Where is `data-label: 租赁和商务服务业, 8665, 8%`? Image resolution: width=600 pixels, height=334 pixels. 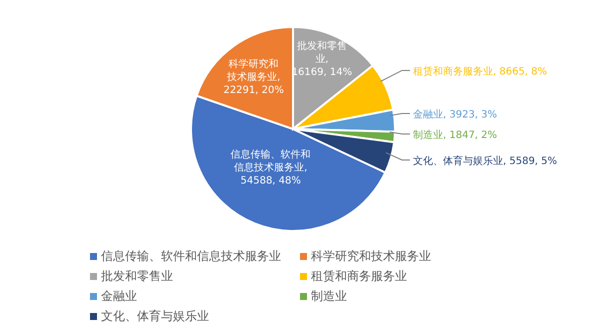 data-label: 租赁和商务服务业, 8665, 8% is located at coordinates (480, 71).